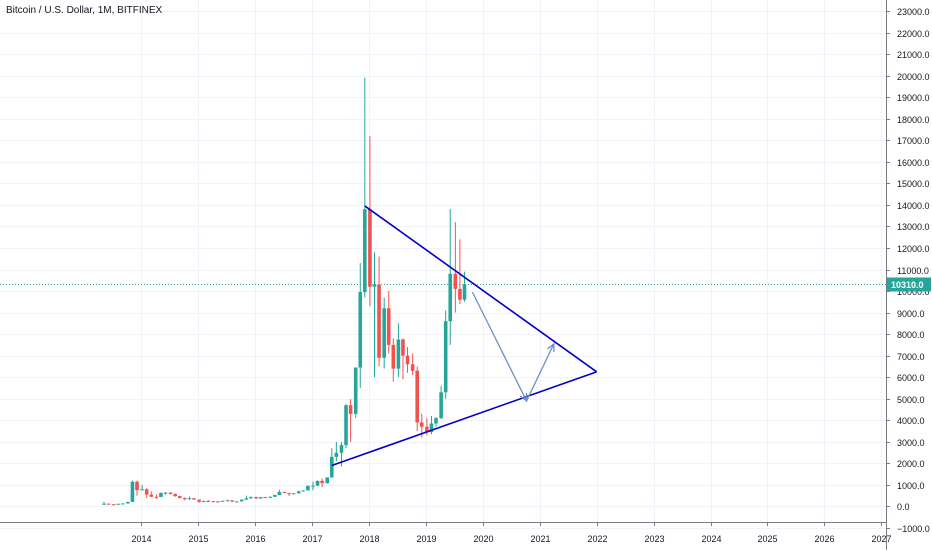  I want to click on y-tick-label: 10000.0, so click(913, 292).